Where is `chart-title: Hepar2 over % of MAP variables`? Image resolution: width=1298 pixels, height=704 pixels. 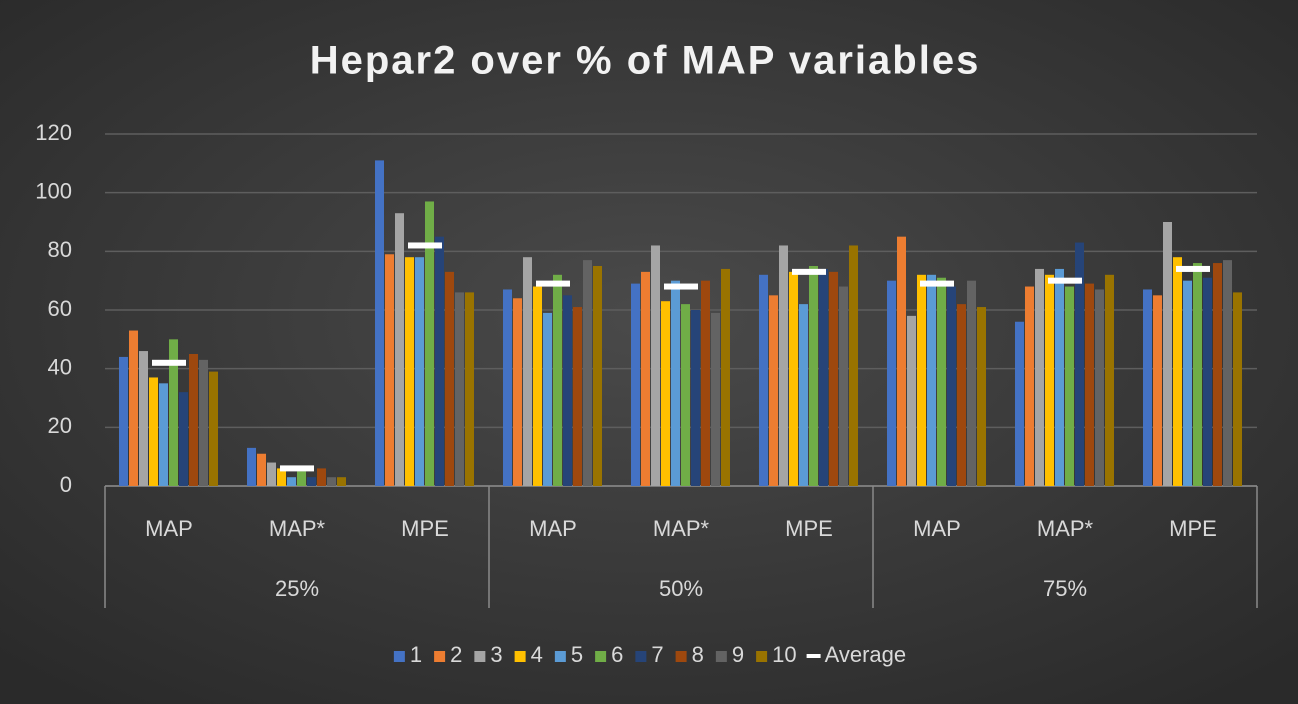
chart-title: Hepar2 over % of MAP variables is located at coordinates (645, 61).